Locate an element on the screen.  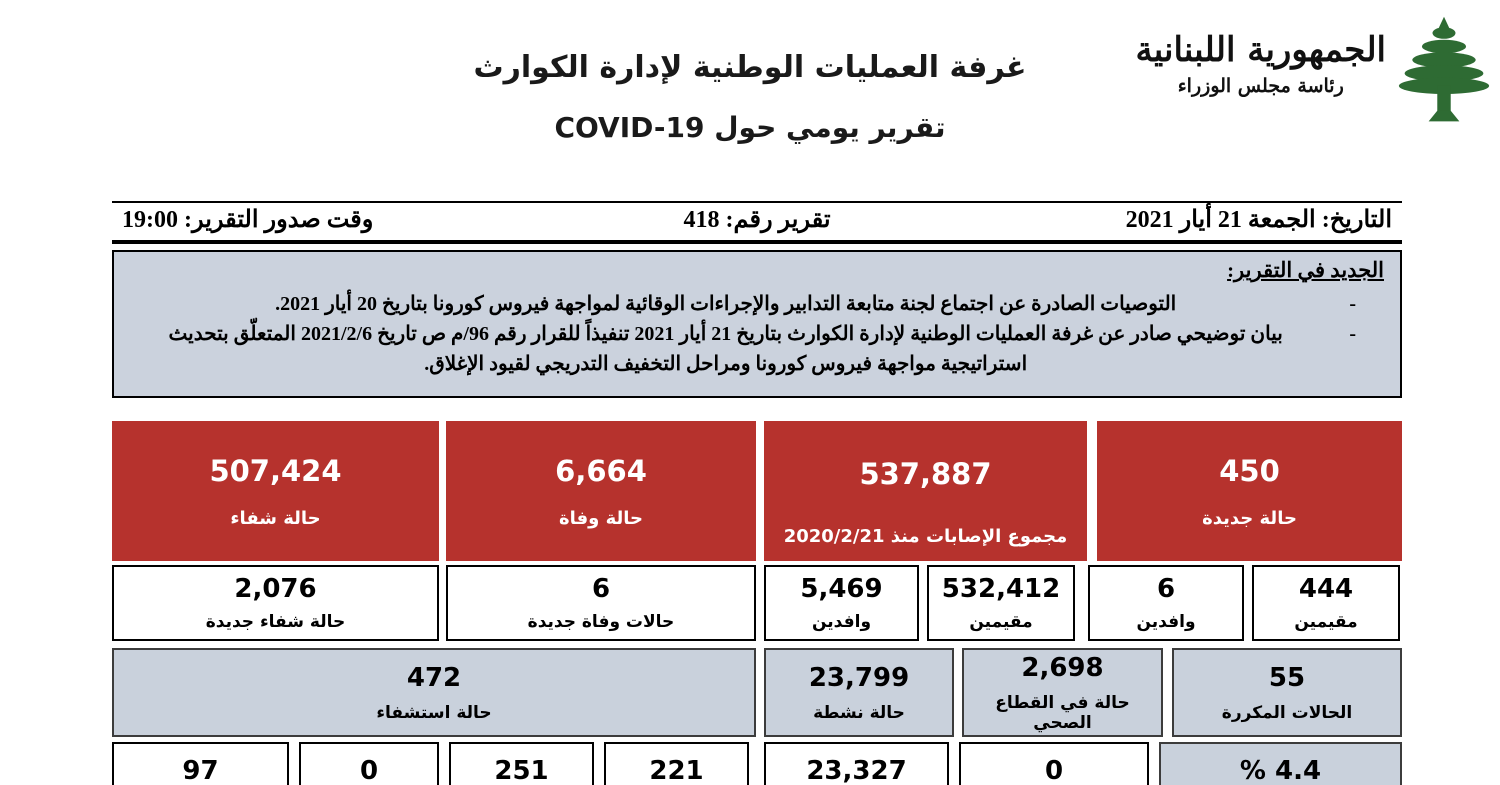
report-number: تقرير رقم: 418 is located at coordinates (757, 220).